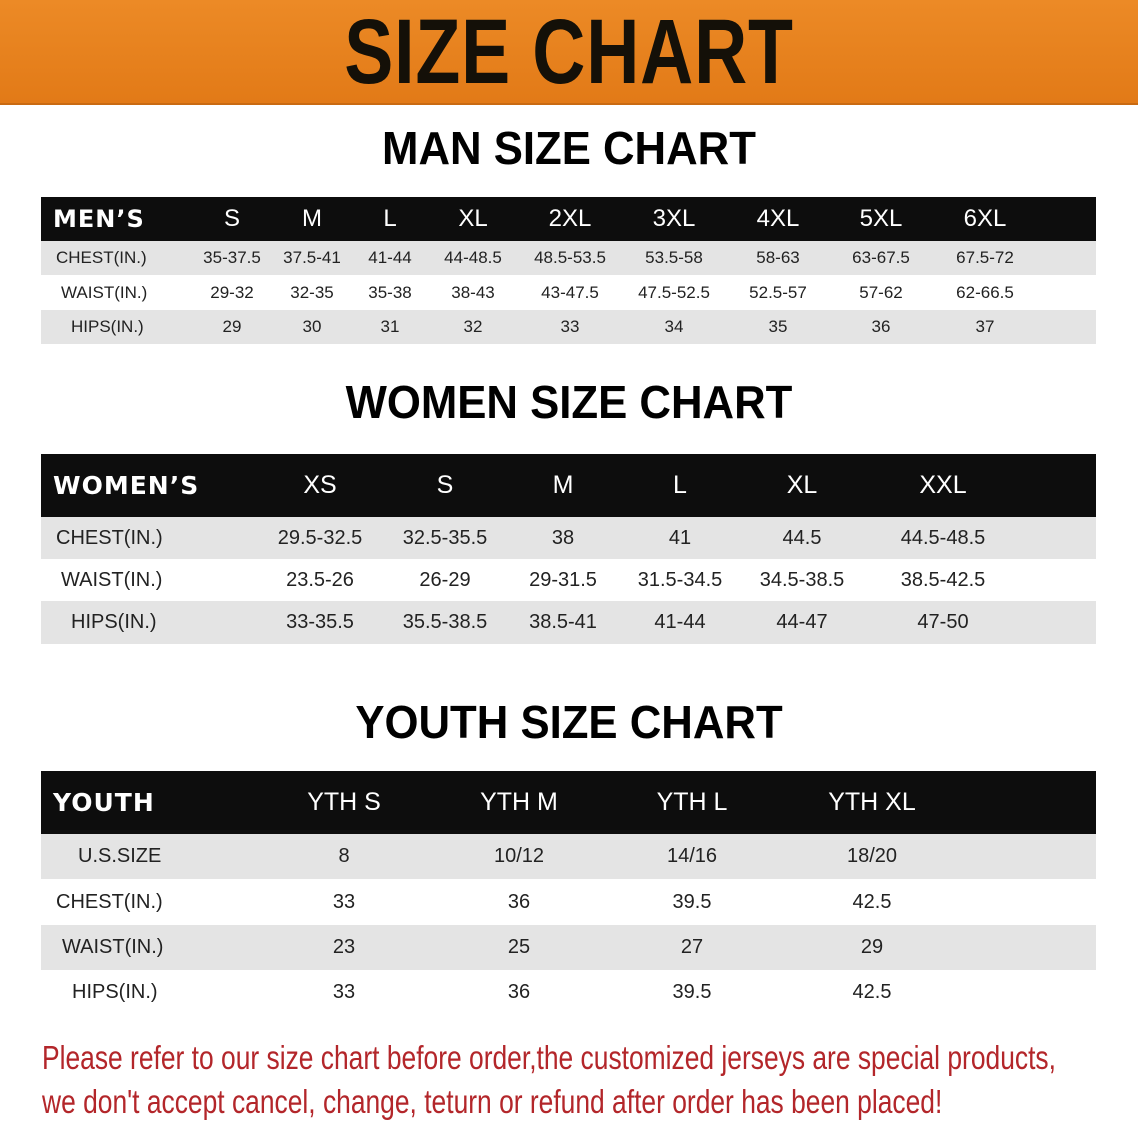  Describe the element at coordinates (943, 537) in the screenshot. I see `table-cell: 44.5-48.5` at that location.